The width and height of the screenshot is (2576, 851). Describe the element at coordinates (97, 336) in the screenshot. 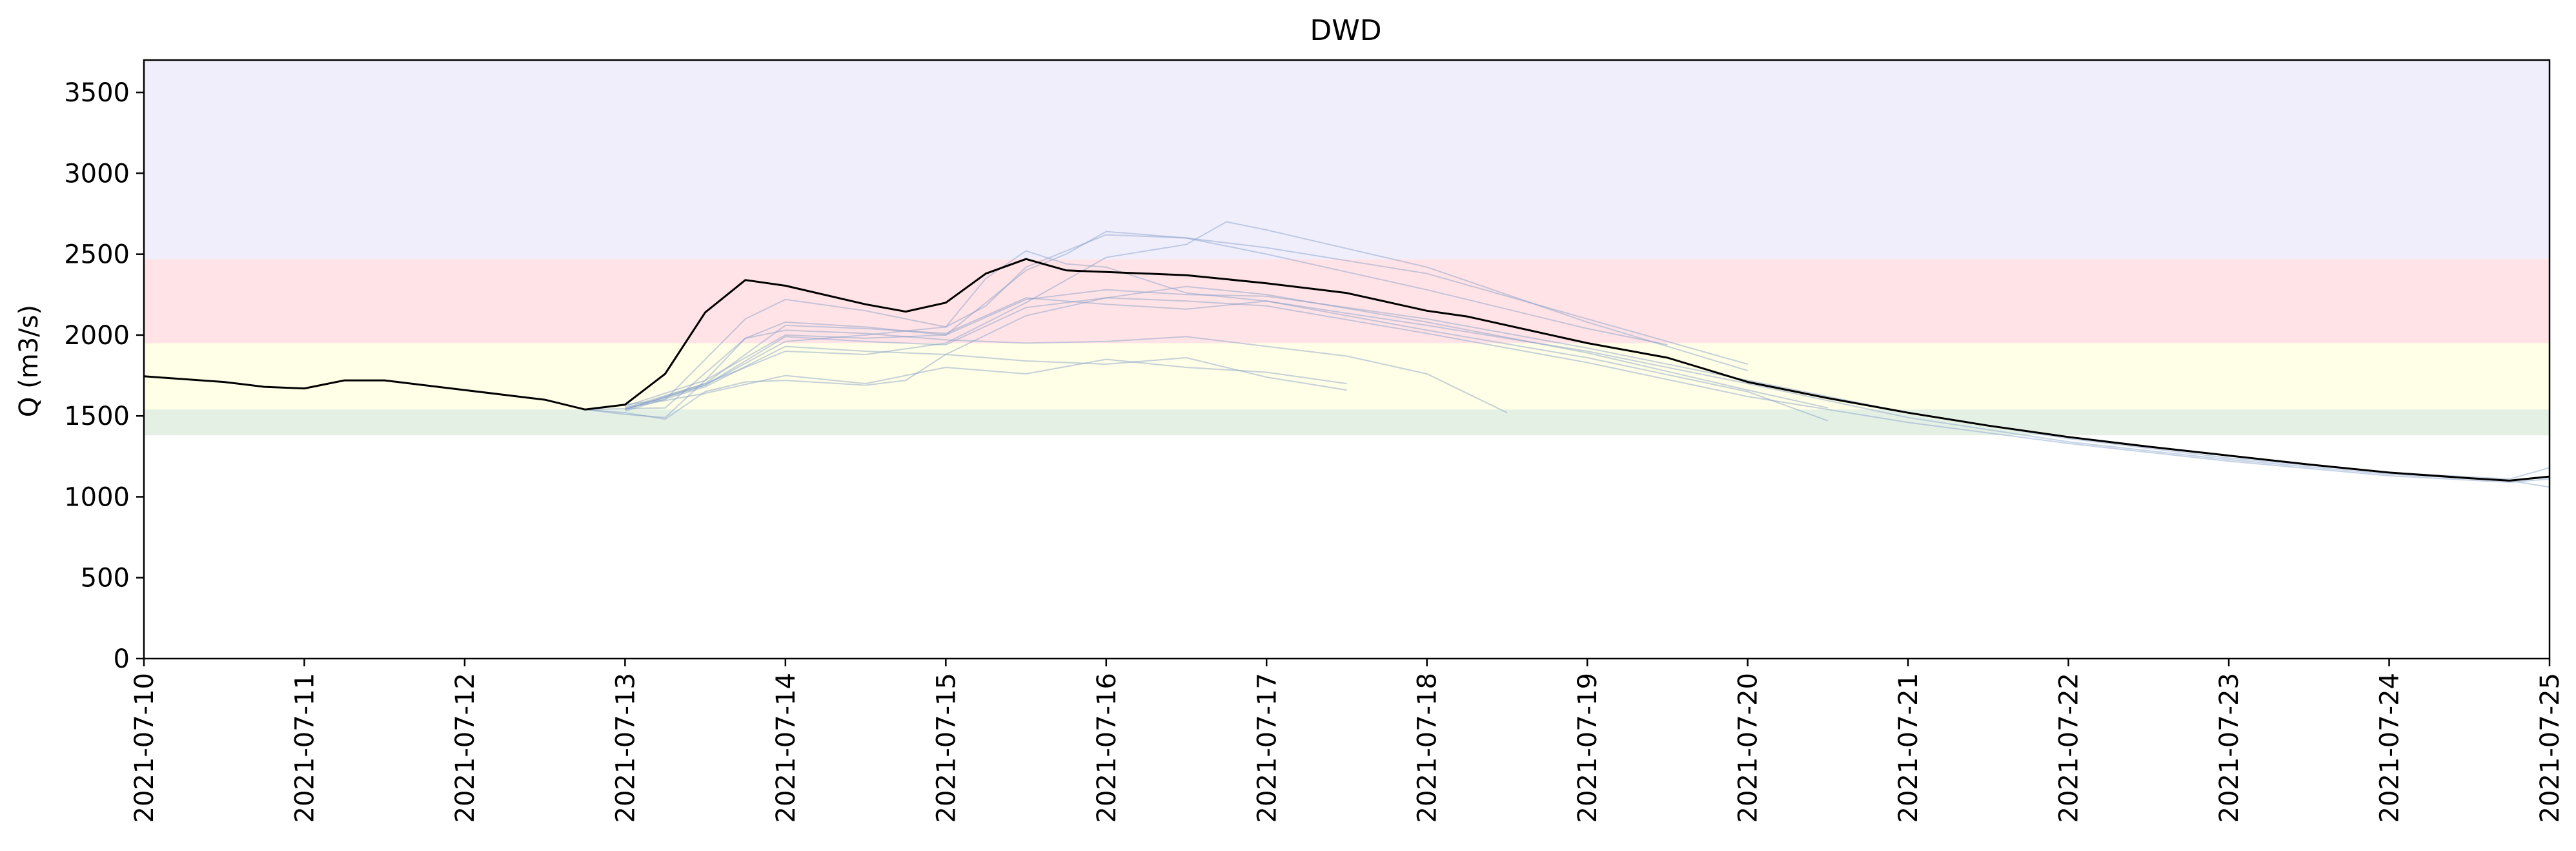

I see `y-tick-label: 2000` at that location.